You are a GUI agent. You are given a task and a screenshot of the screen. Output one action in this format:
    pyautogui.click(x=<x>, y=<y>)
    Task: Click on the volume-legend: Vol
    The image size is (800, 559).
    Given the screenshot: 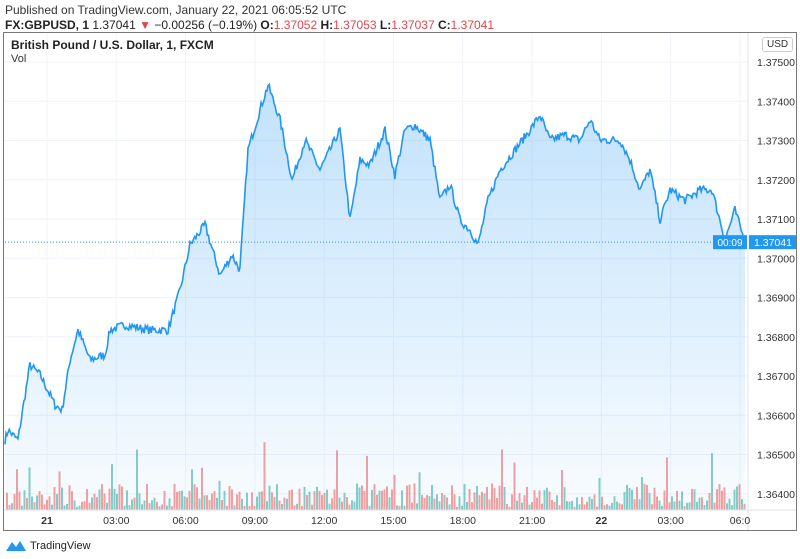 What is the action you would take?
    pyautogui.click(x=19, y=59)
    